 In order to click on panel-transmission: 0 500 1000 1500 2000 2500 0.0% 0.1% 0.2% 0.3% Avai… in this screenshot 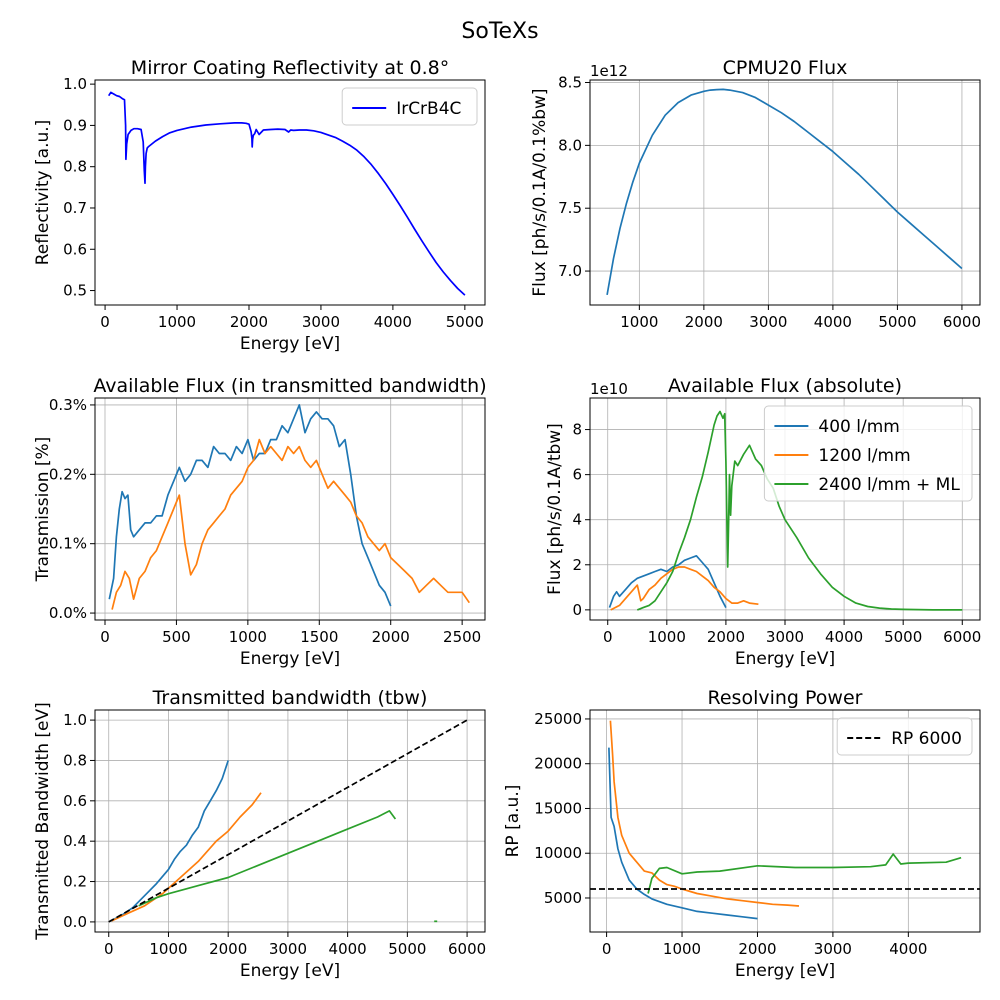, I will do `click(260, 522)`.